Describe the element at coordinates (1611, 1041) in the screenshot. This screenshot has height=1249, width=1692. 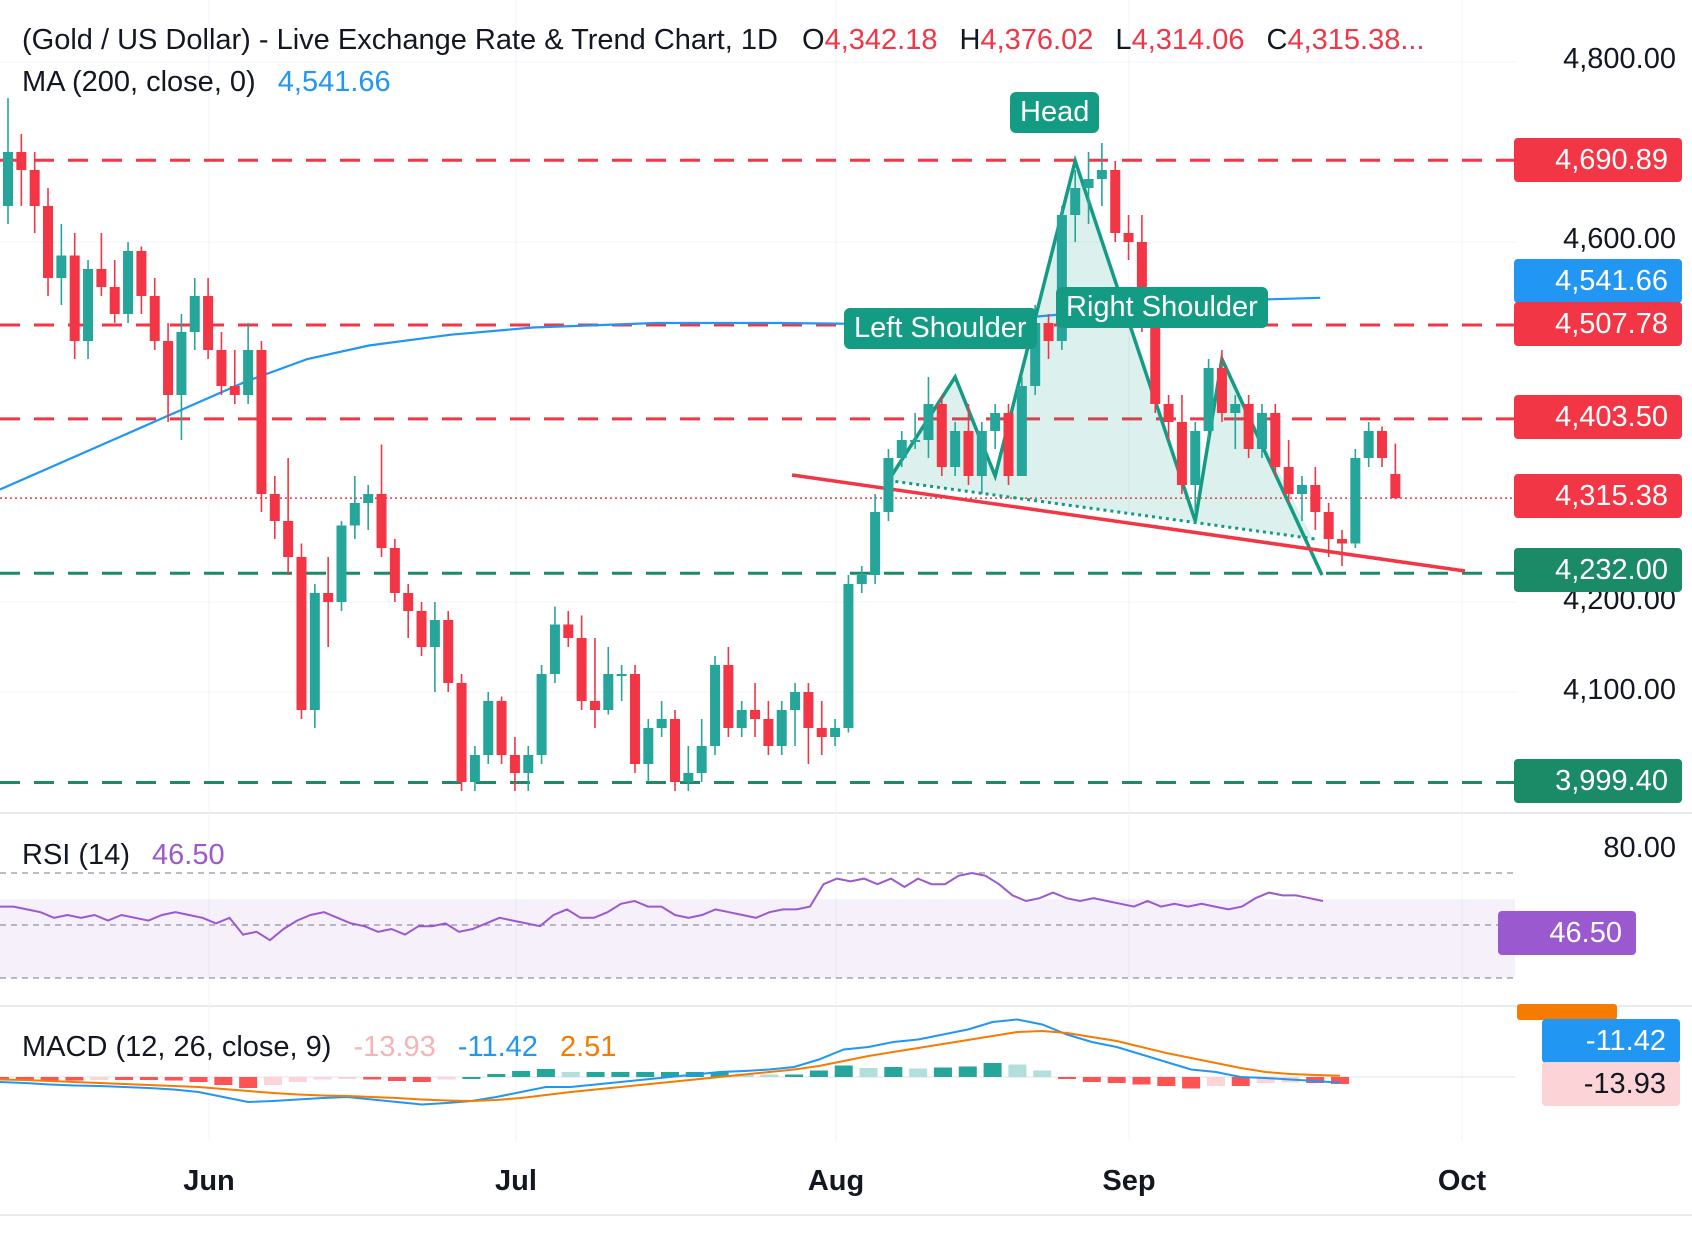
I see `macd-line-tag: -11.42` at that location.